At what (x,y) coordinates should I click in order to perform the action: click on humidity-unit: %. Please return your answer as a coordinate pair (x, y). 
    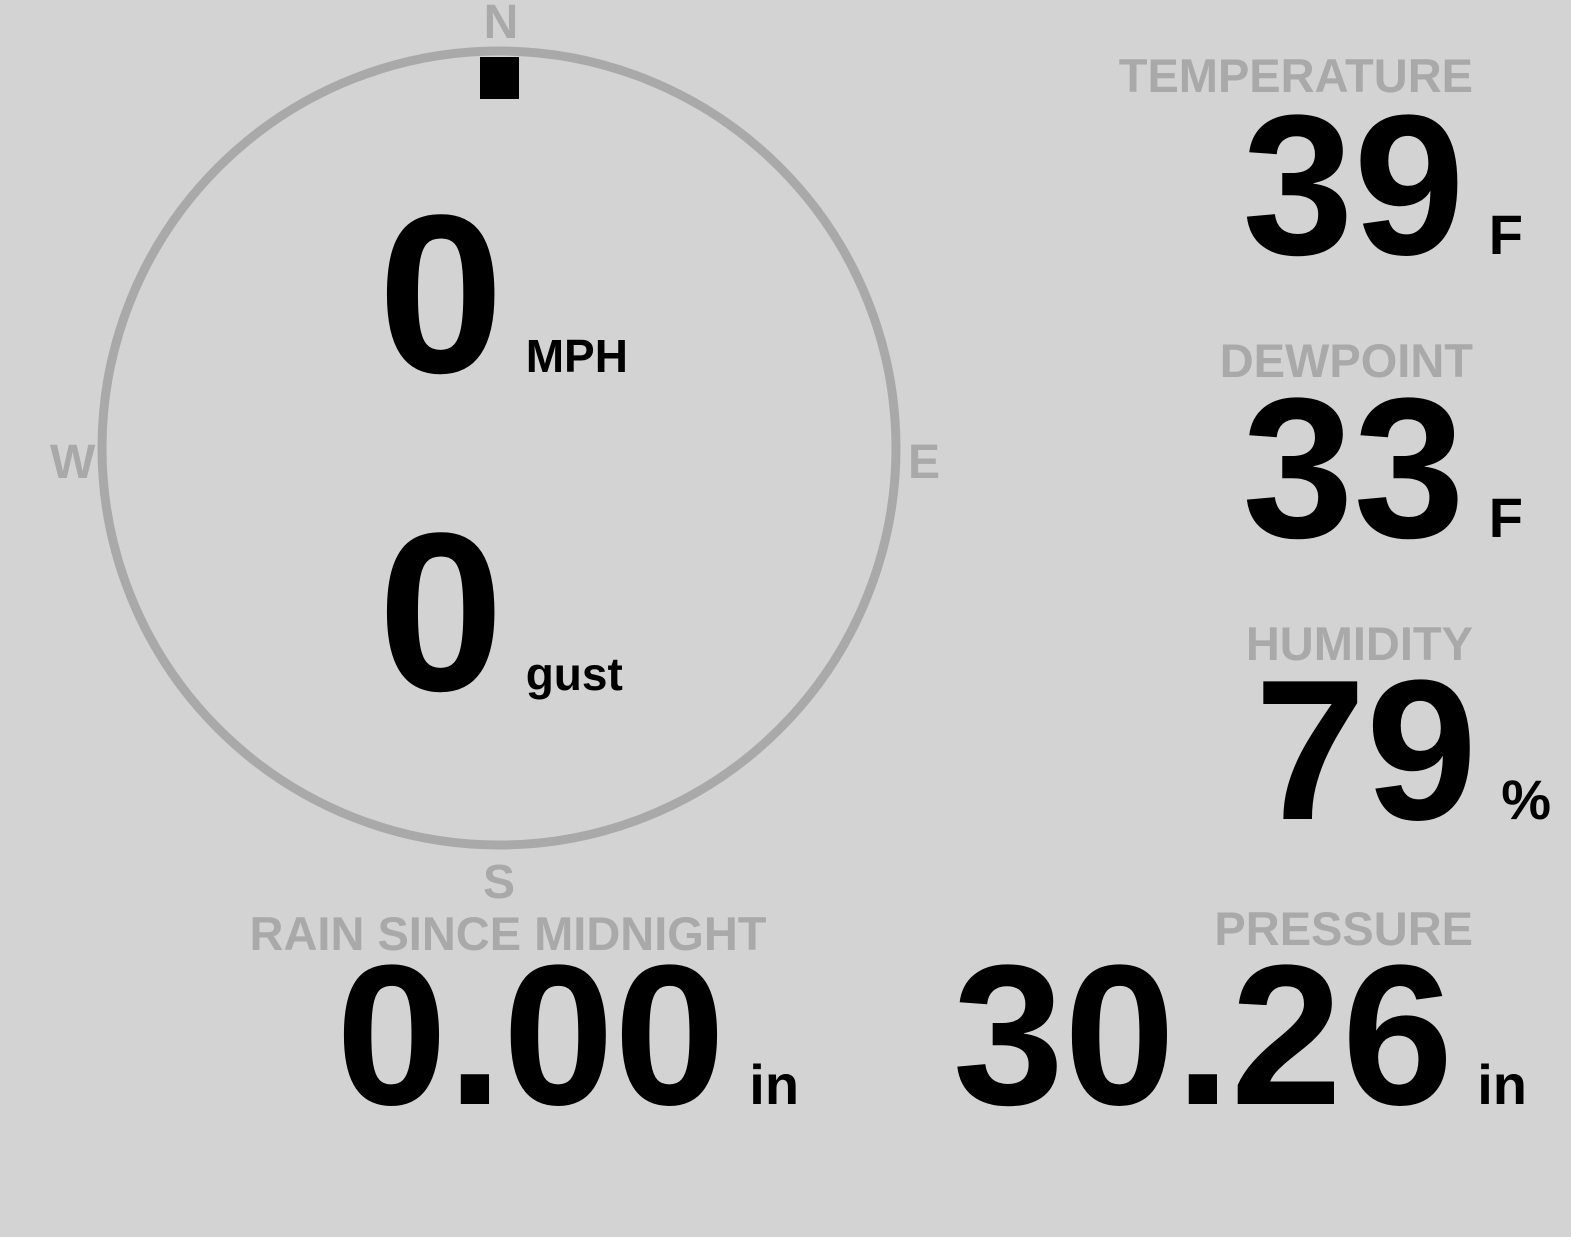
    Looking at the image, I should click on (1526, 799).